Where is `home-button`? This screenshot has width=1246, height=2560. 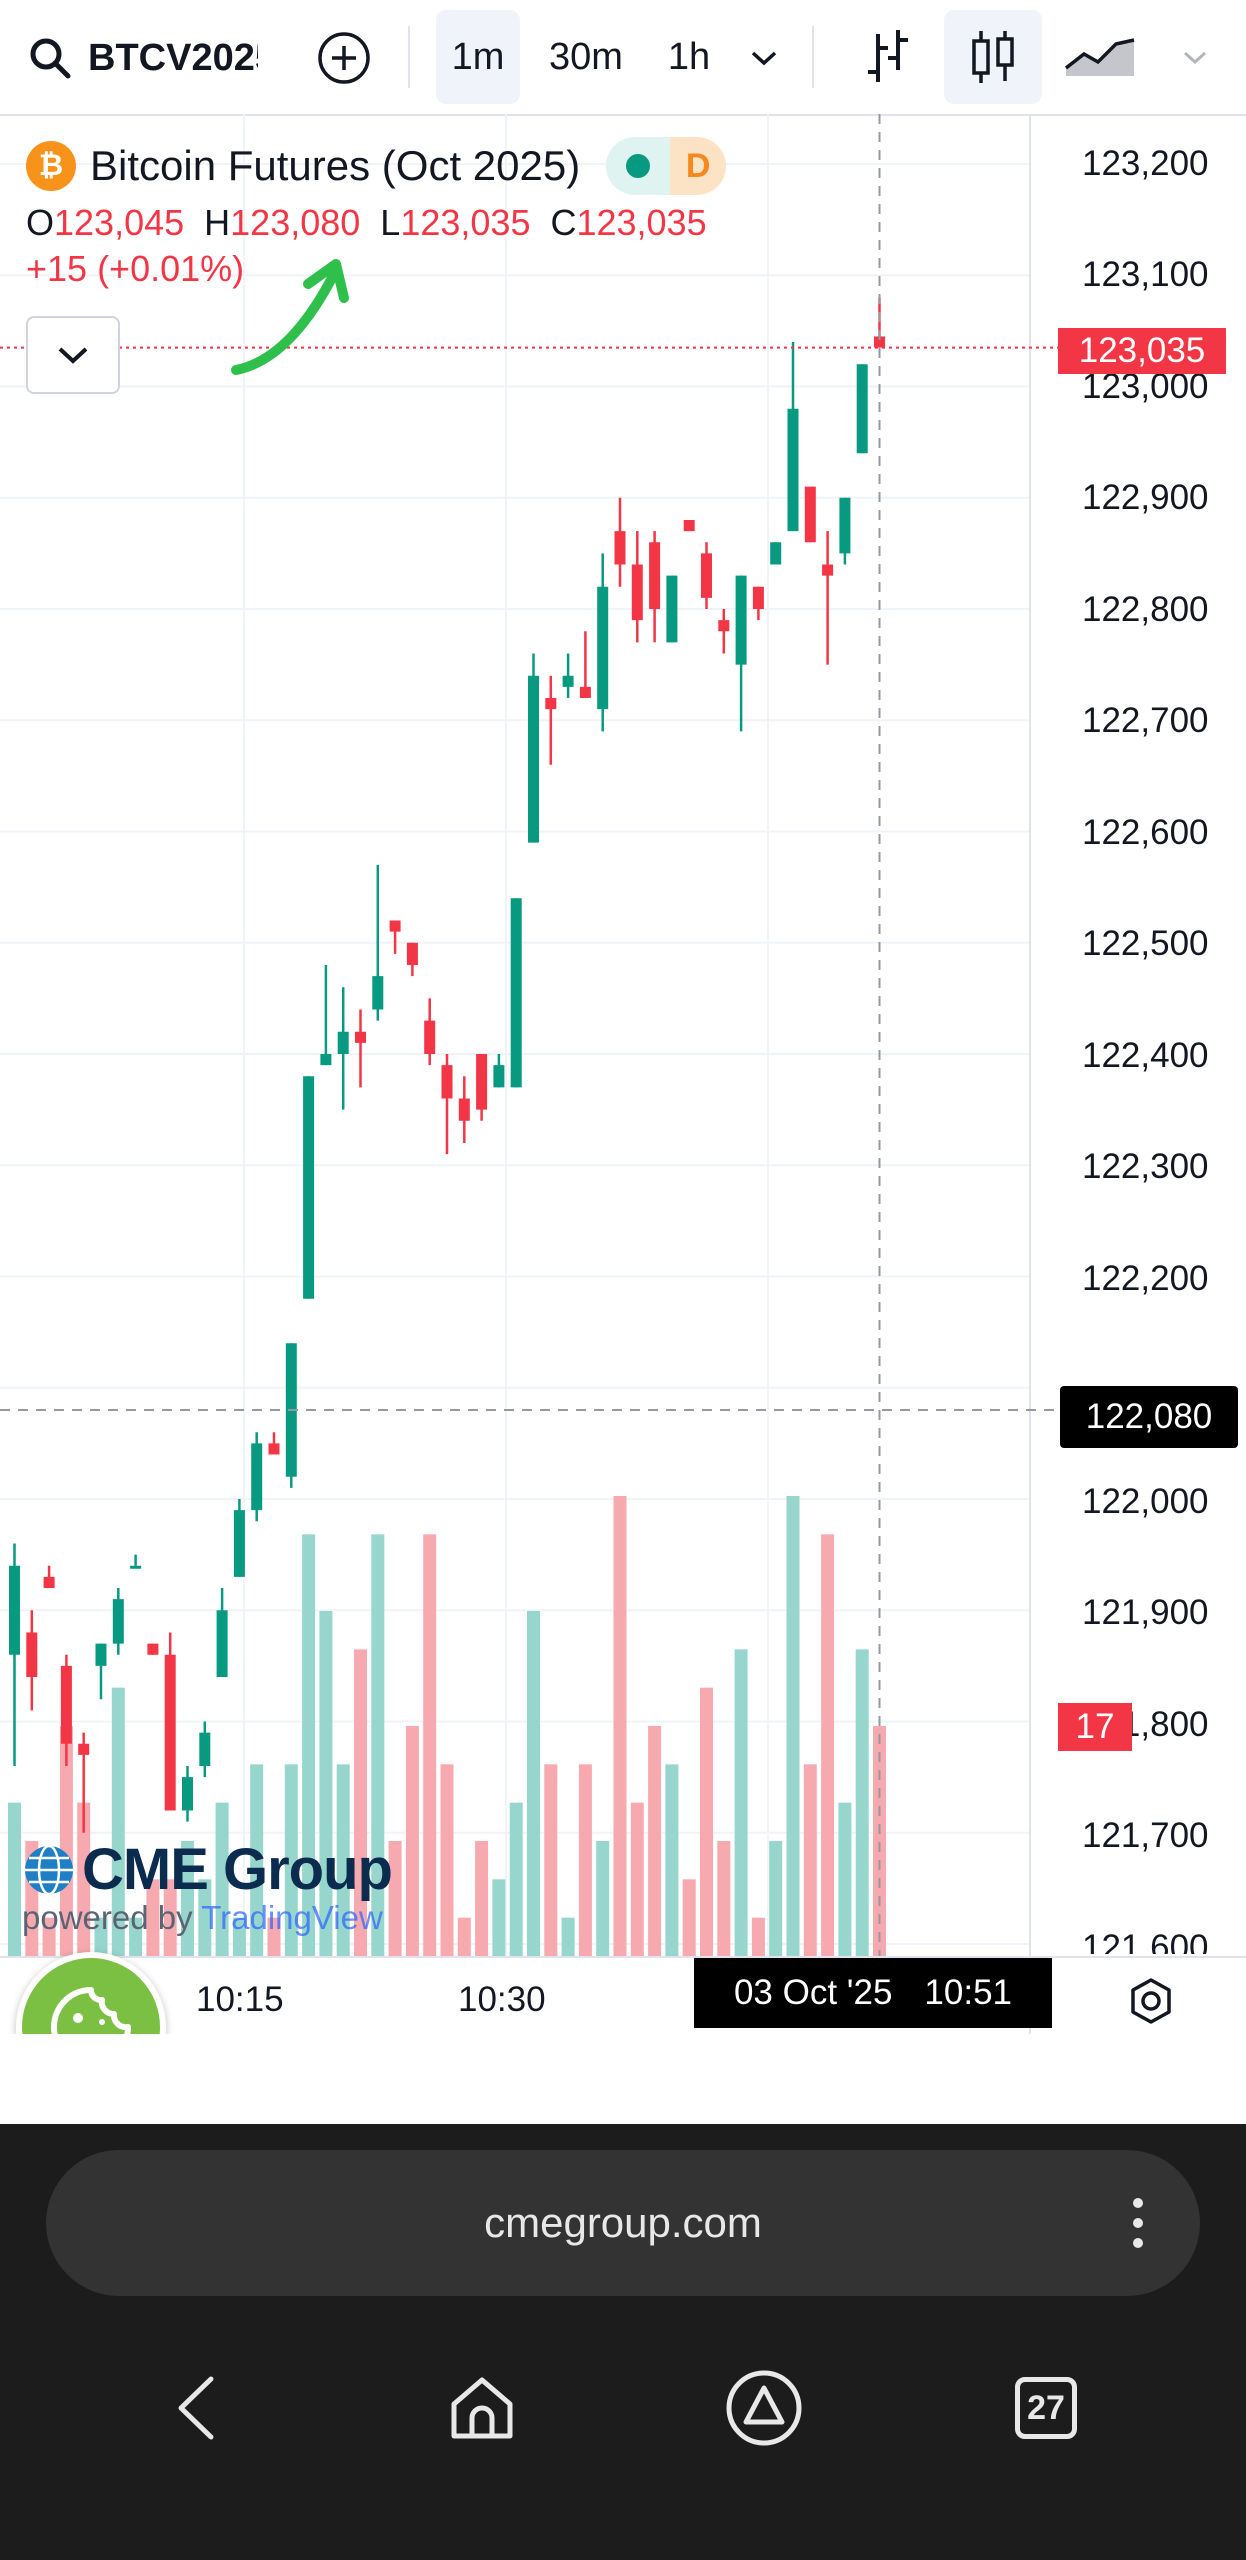 home-button is located at coordinates (482, 2408).